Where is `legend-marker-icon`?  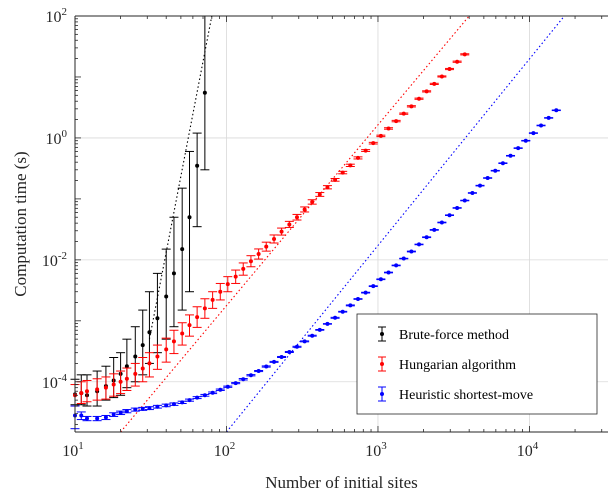 legend-marker-icon is located at coordinates (382, 334).